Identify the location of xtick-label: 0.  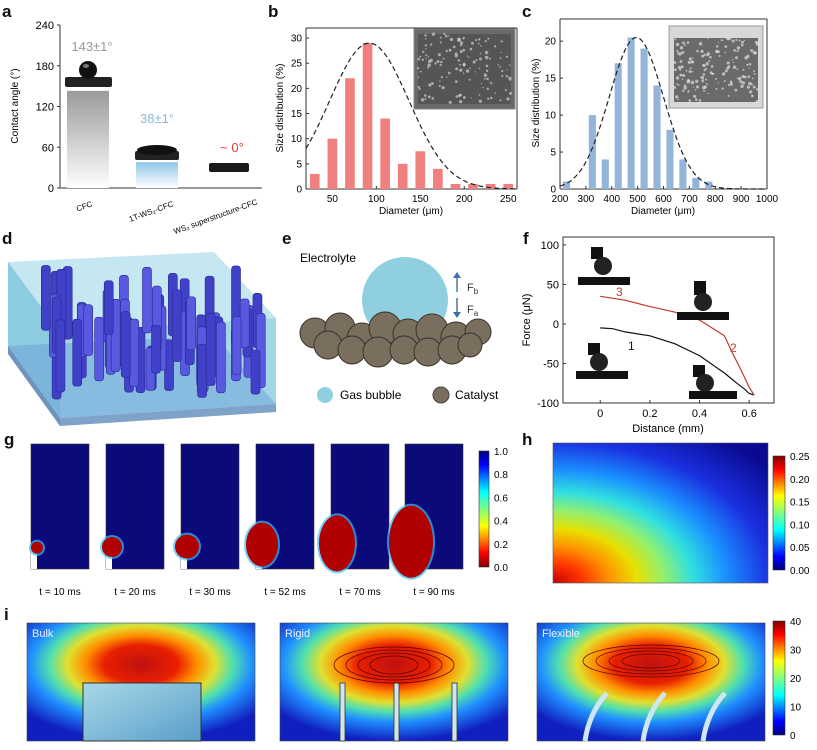
(600, 414).